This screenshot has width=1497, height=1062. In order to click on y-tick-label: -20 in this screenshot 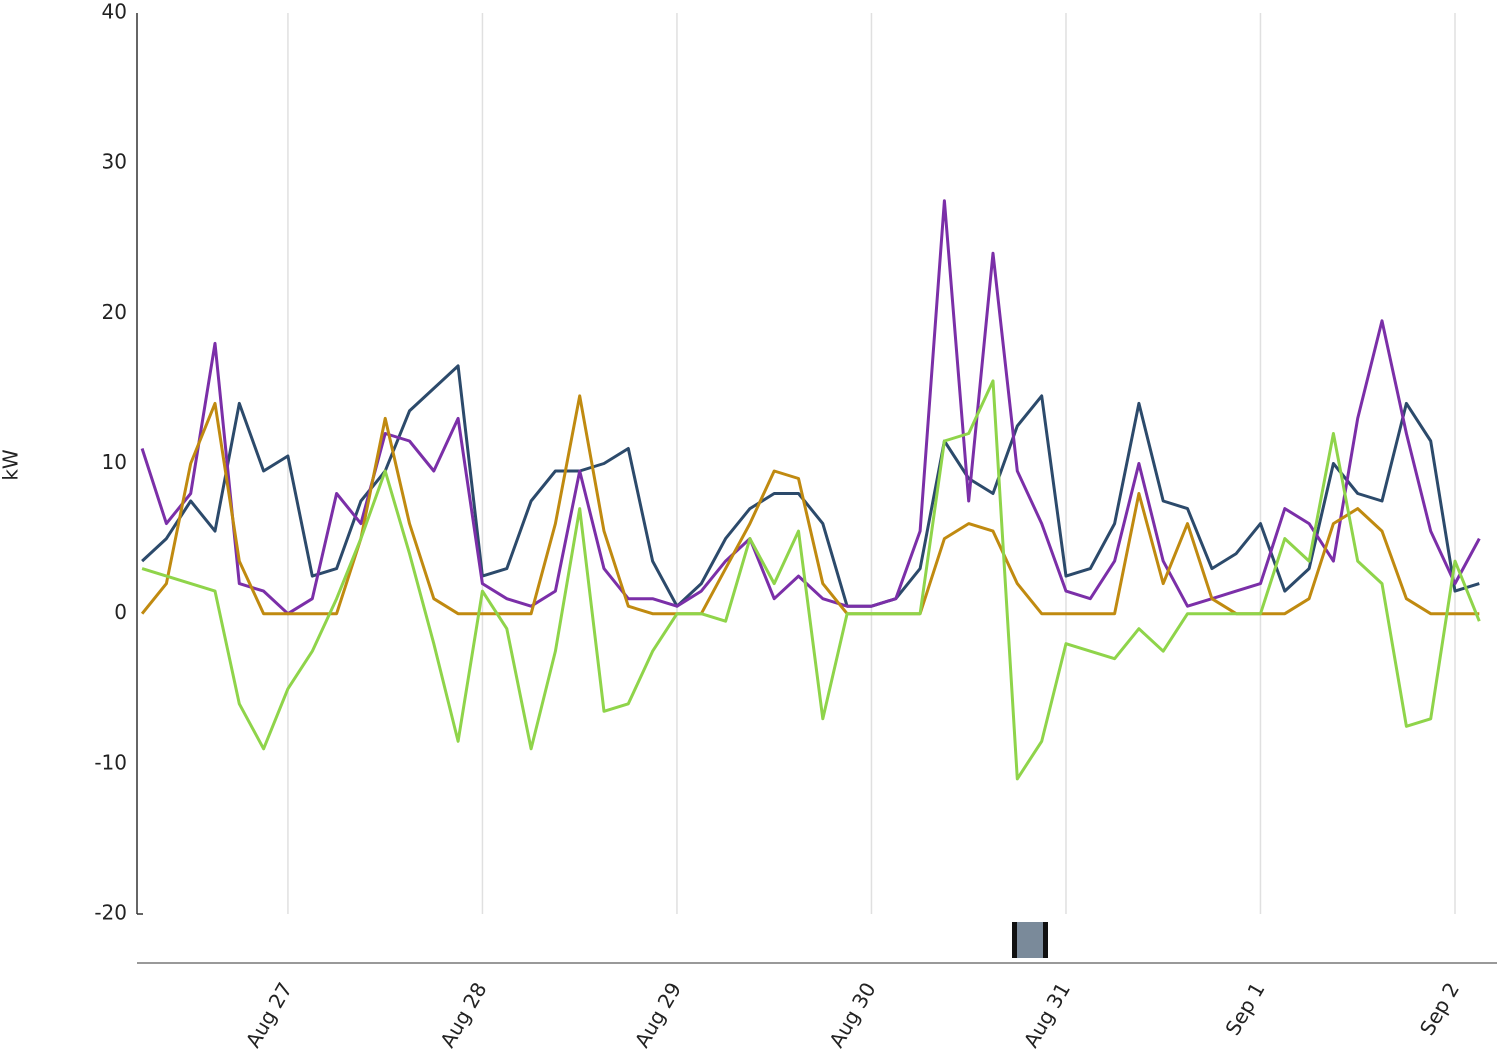, I will do `click(110, 913)`.